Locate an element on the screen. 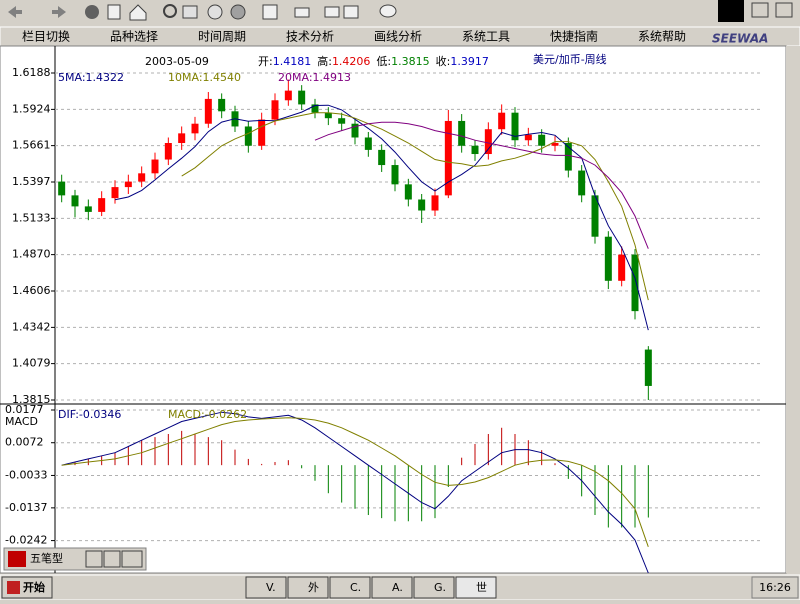 The image size is (800, 604). task-label: A. is located at coordinates (397, 587).